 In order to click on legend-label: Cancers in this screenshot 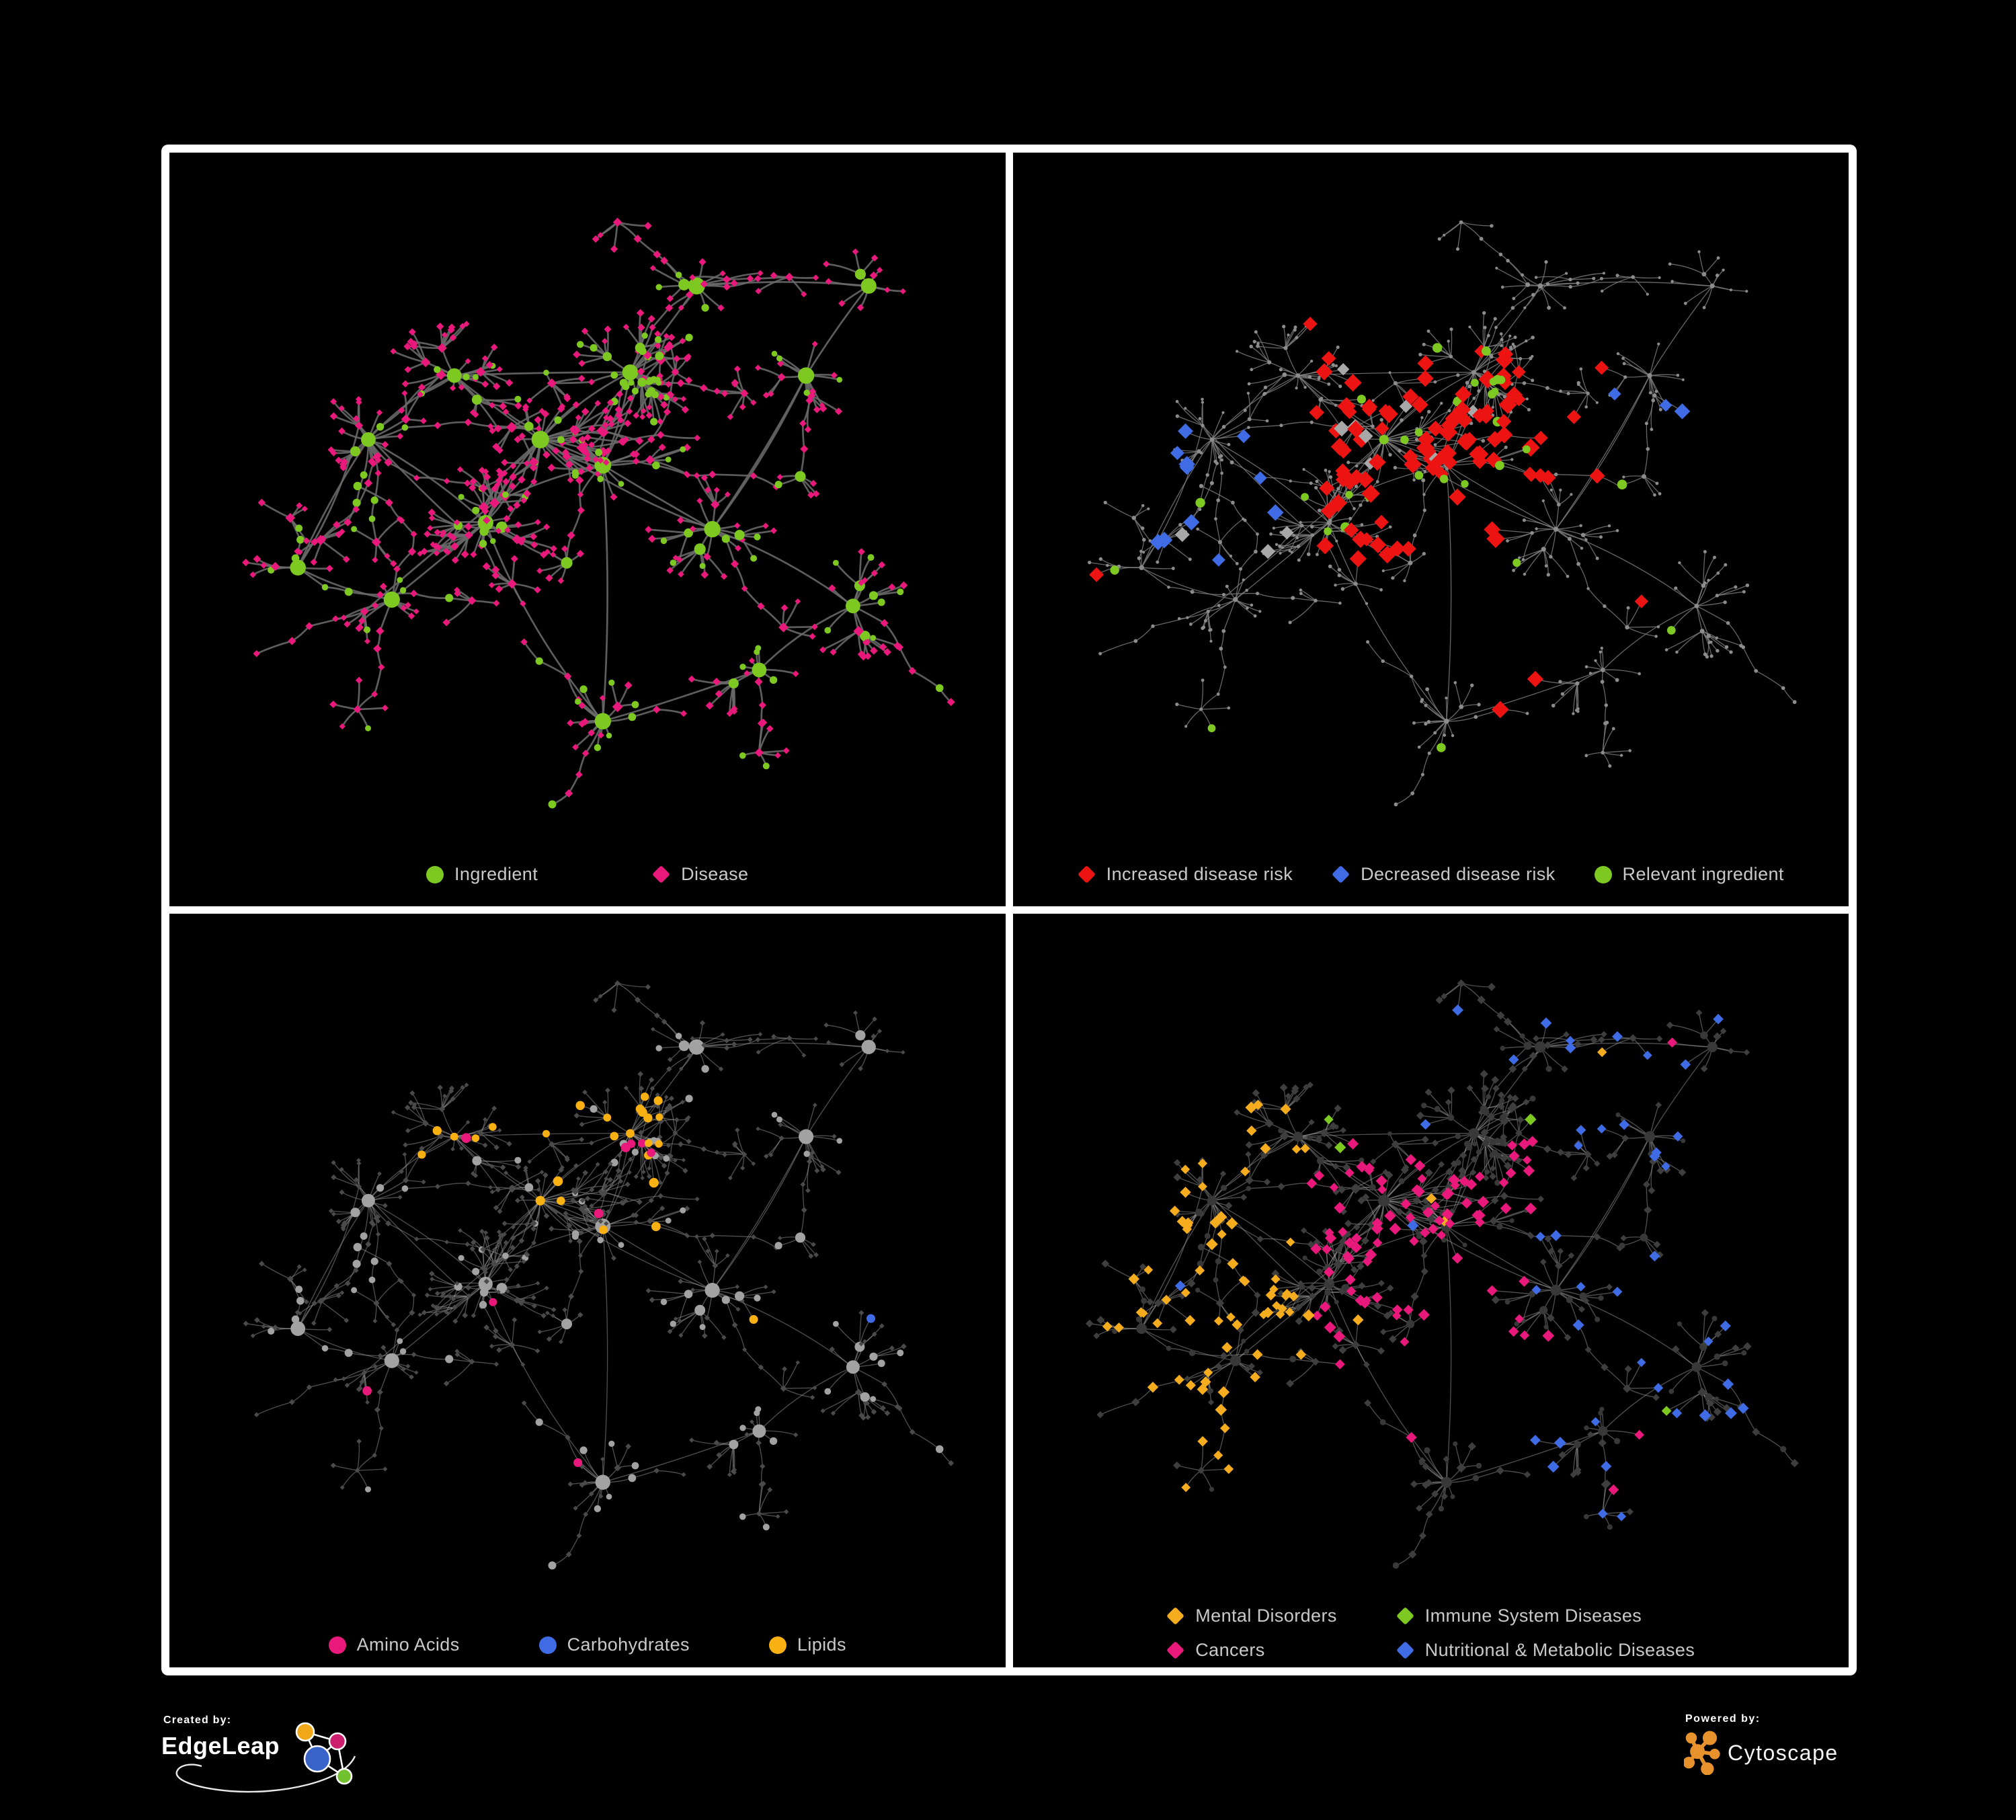, I will do `click(1230, 1650)`.